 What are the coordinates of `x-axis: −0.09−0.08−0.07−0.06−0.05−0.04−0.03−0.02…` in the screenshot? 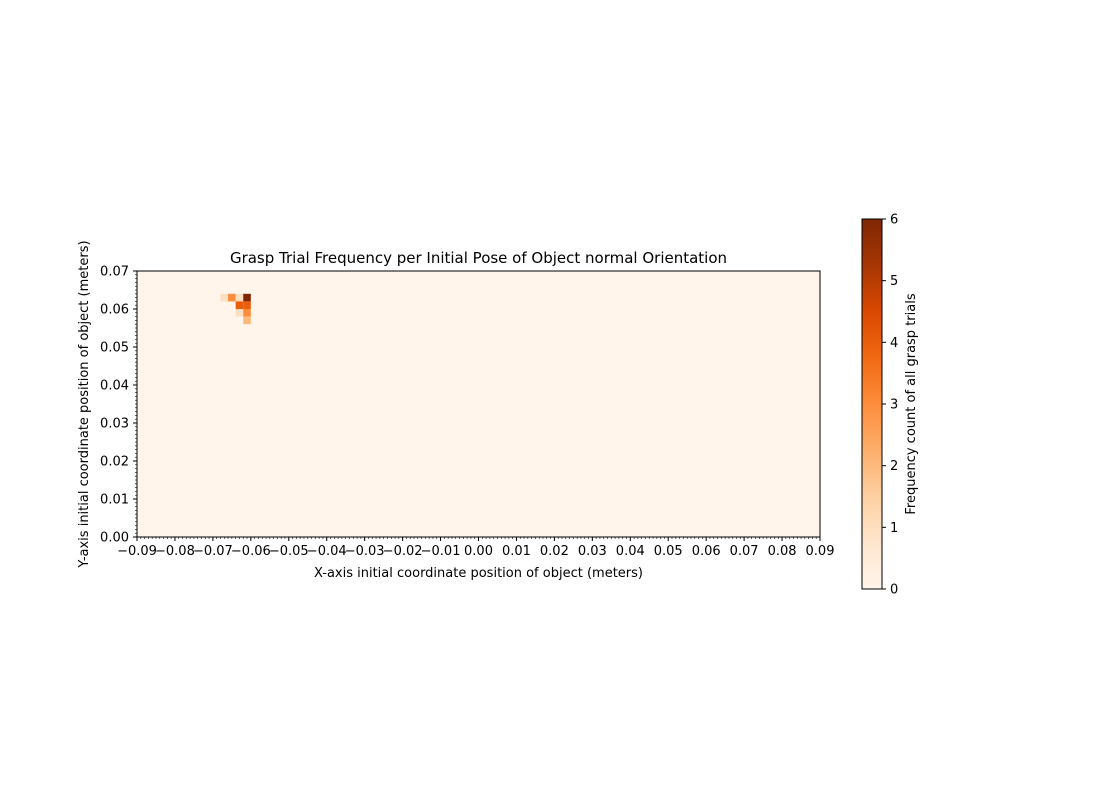 It's located at (475, 548).